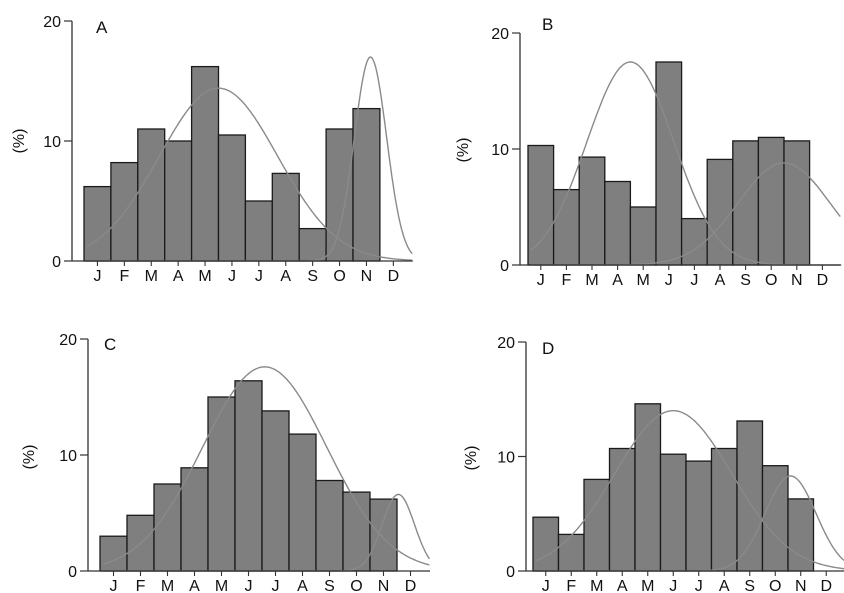  What do you see at coordinates (547, 24) in the screenshot?
I see `panel-label: B` at bounding box center [547, 24].